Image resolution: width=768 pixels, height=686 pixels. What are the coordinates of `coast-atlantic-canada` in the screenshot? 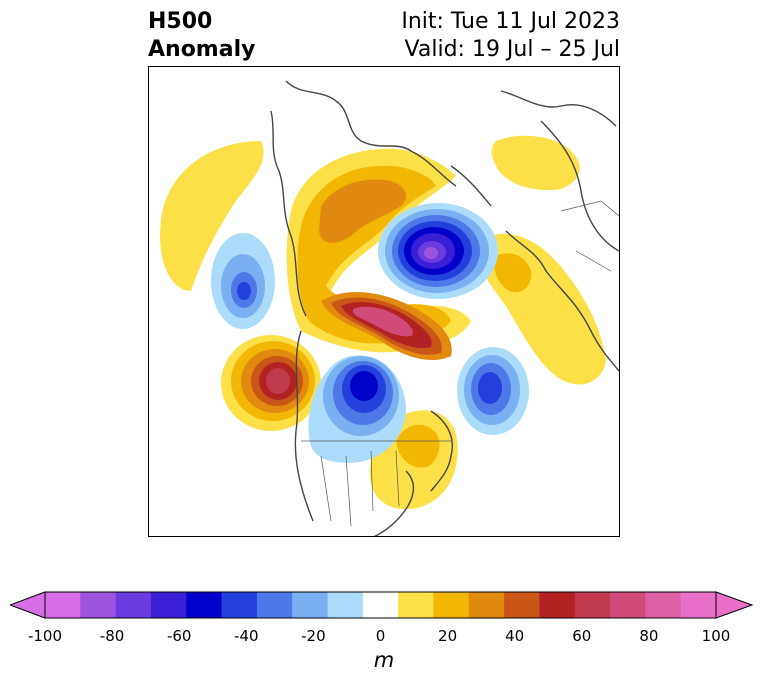 It's located at (441, 451).